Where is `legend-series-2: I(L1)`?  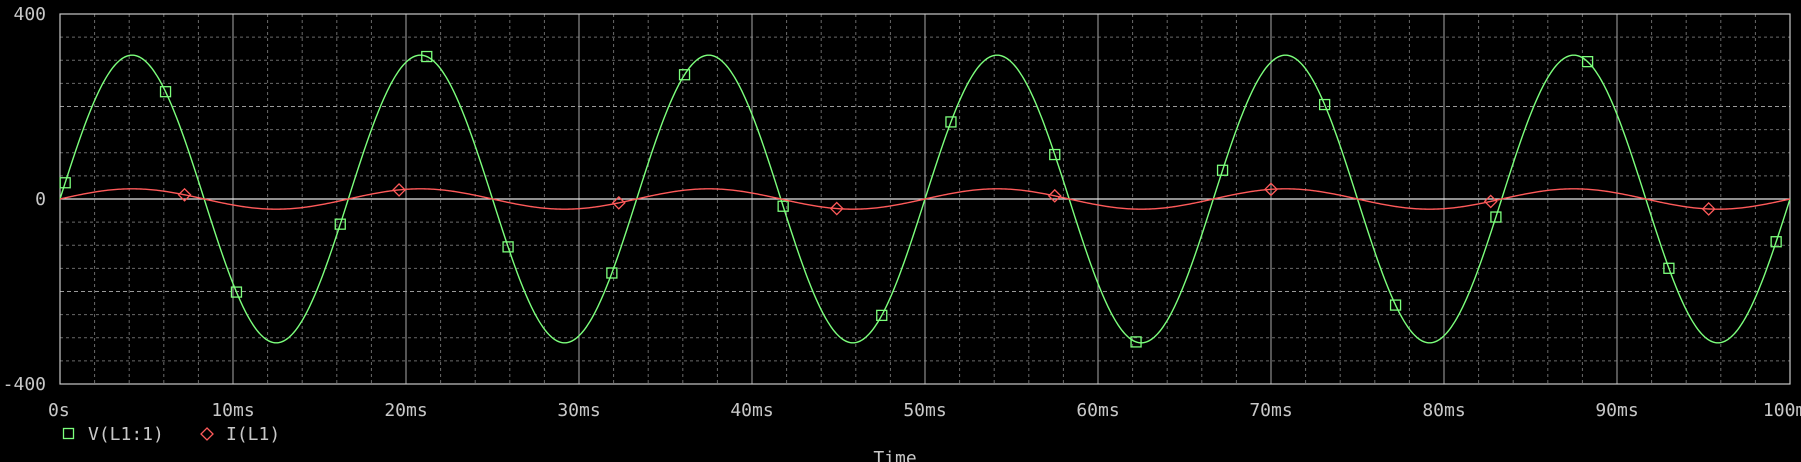 legend-series-2: I(L1) is located at coordinates (253, 434).